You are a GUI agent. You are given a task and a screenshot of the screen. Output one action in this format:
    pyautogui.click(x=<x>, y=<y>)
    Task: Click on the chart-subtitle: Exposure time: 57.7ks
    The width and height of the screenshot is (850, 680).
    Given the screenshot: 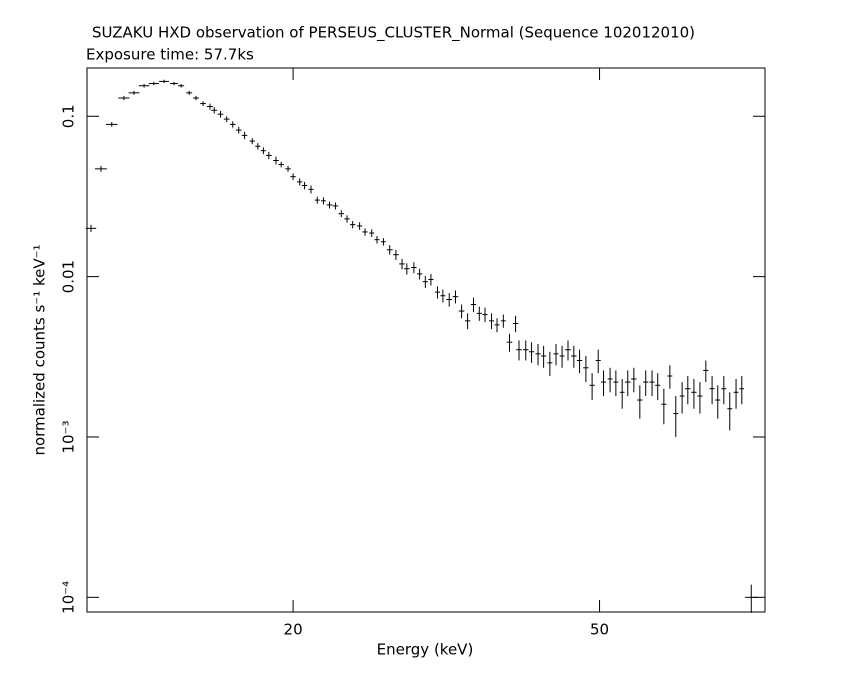 What is the action you would take?
    pyautogui.click(x=170, y=55)
    